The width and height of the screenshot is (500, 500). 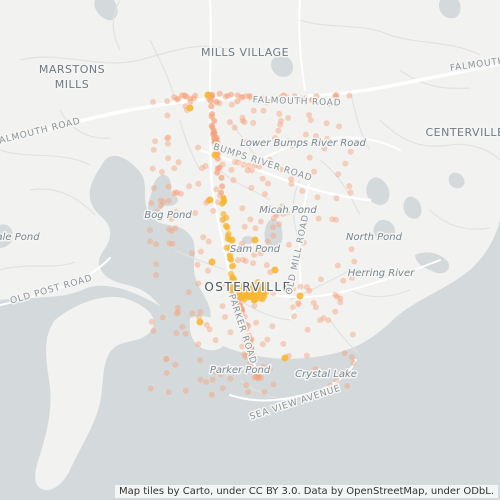 I want to click on old-post-road, so click(x=55, y=281).